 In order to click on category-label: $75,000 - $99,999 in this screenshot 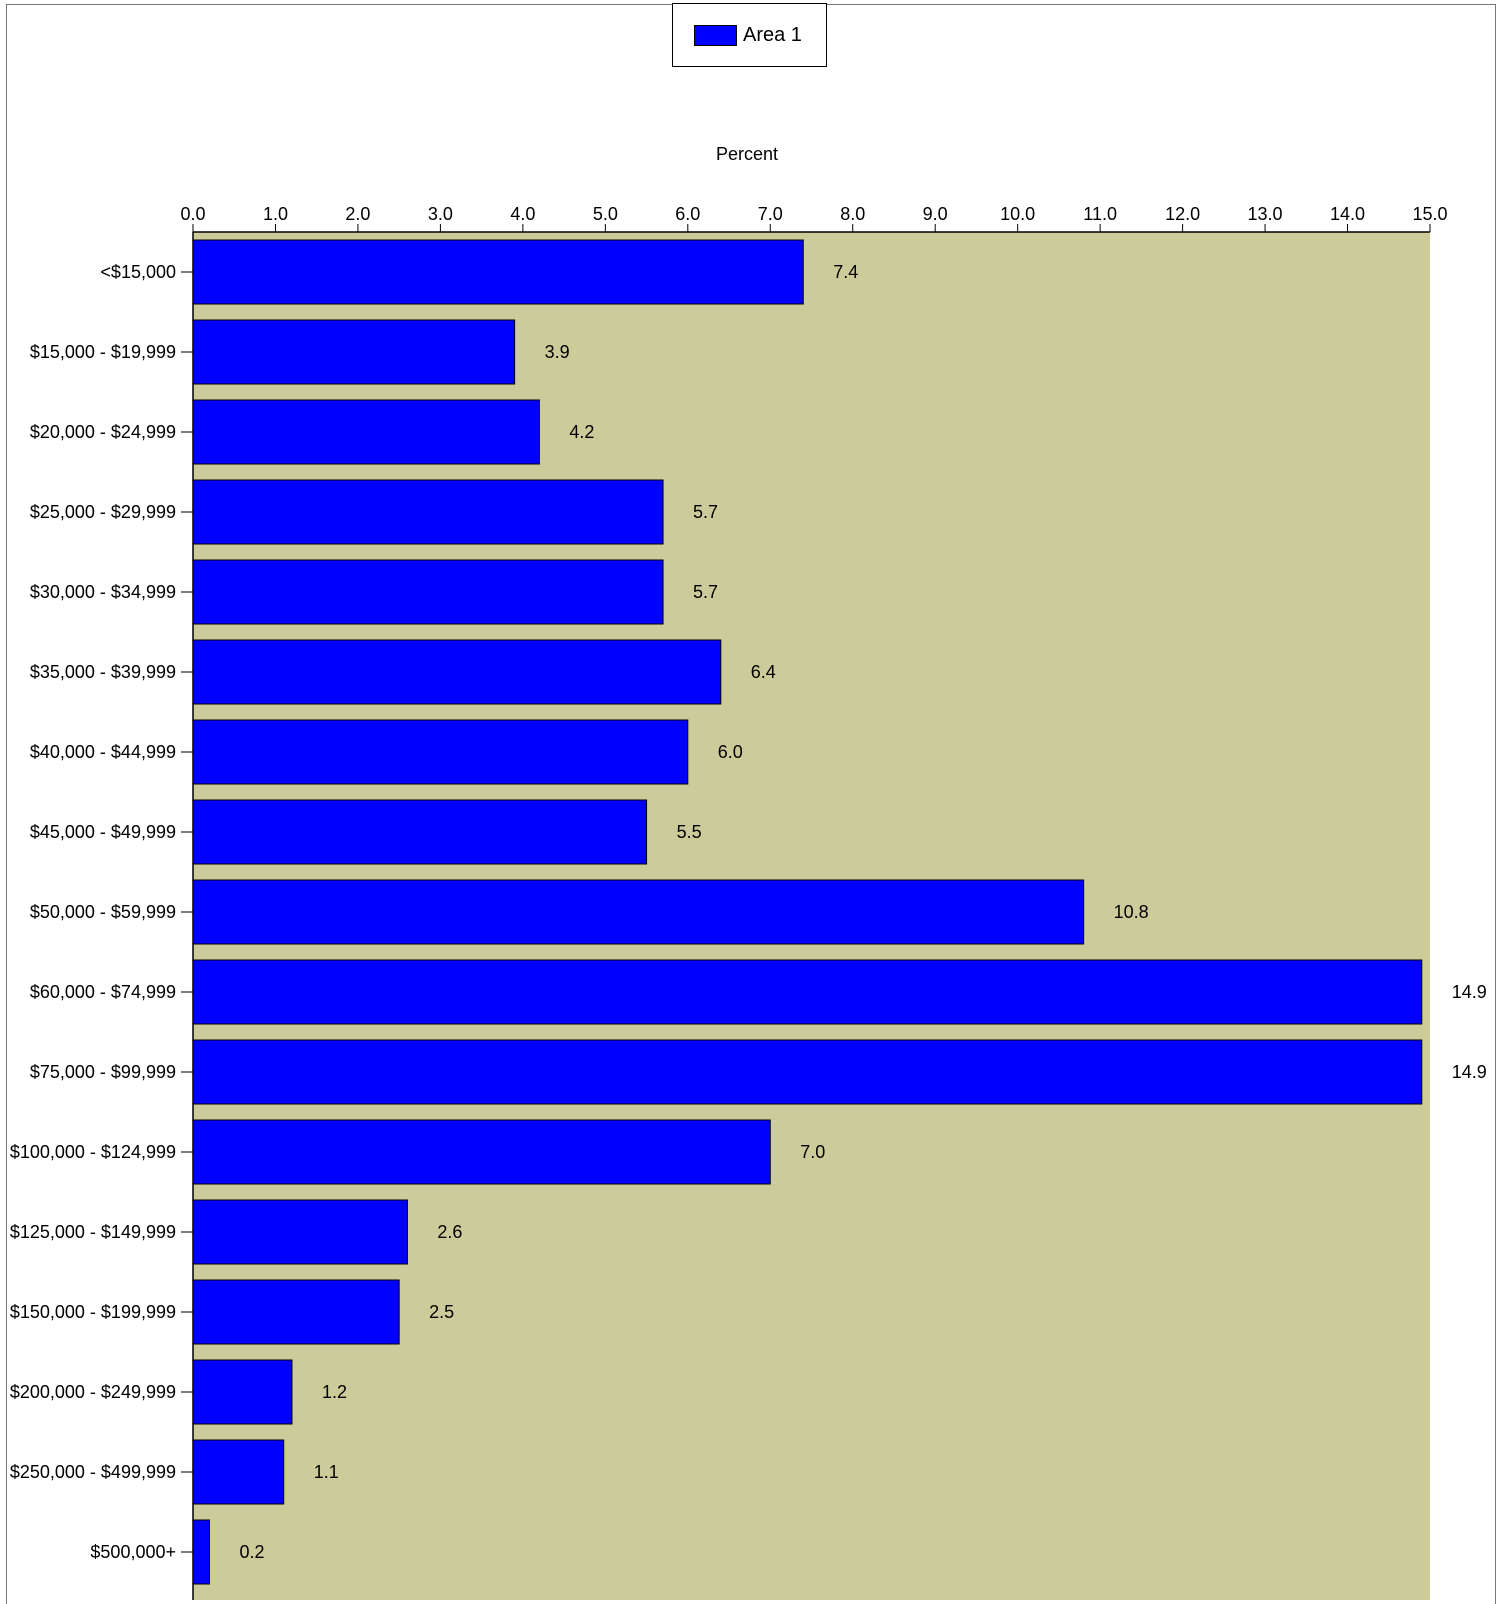, I will do `click(103, 1072)`.